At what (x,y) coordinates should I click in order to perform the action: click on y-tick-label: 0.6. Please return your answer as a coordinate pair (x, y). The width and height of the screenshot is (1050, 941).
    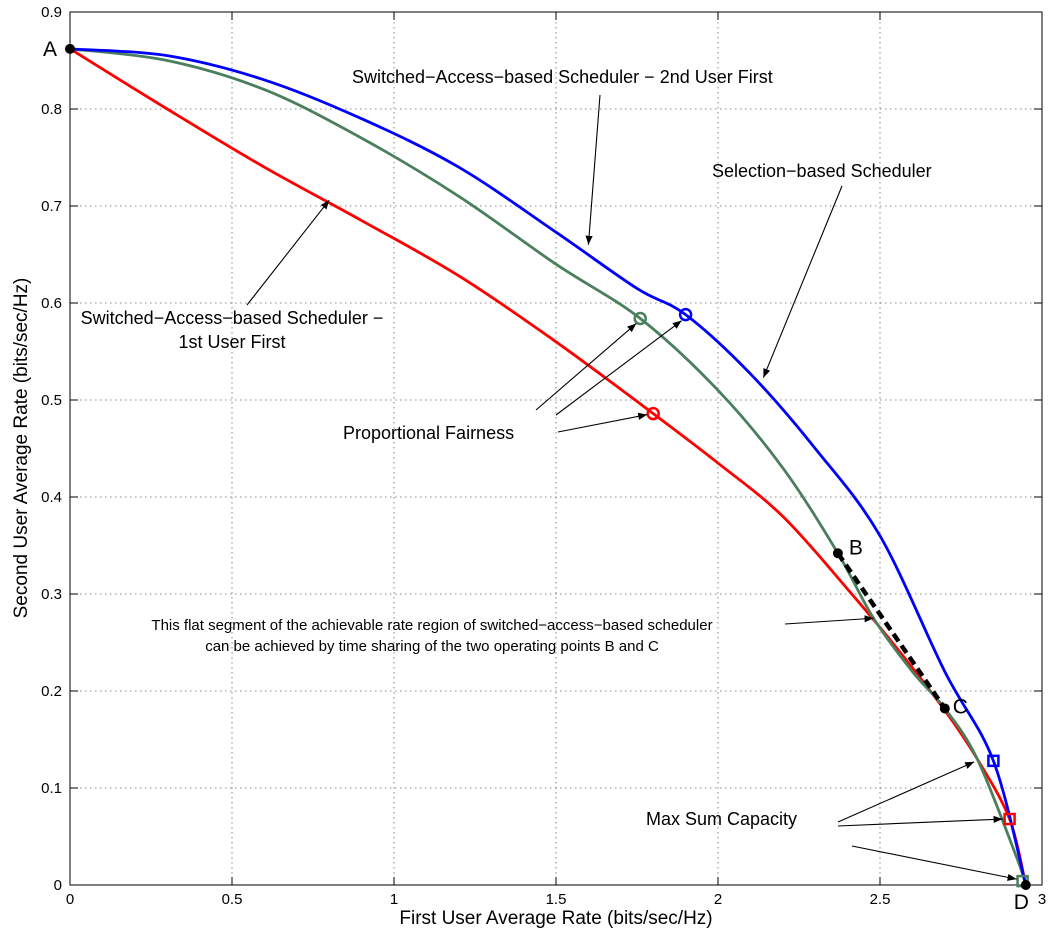
    Looking at the image, I should click on (51, 303).